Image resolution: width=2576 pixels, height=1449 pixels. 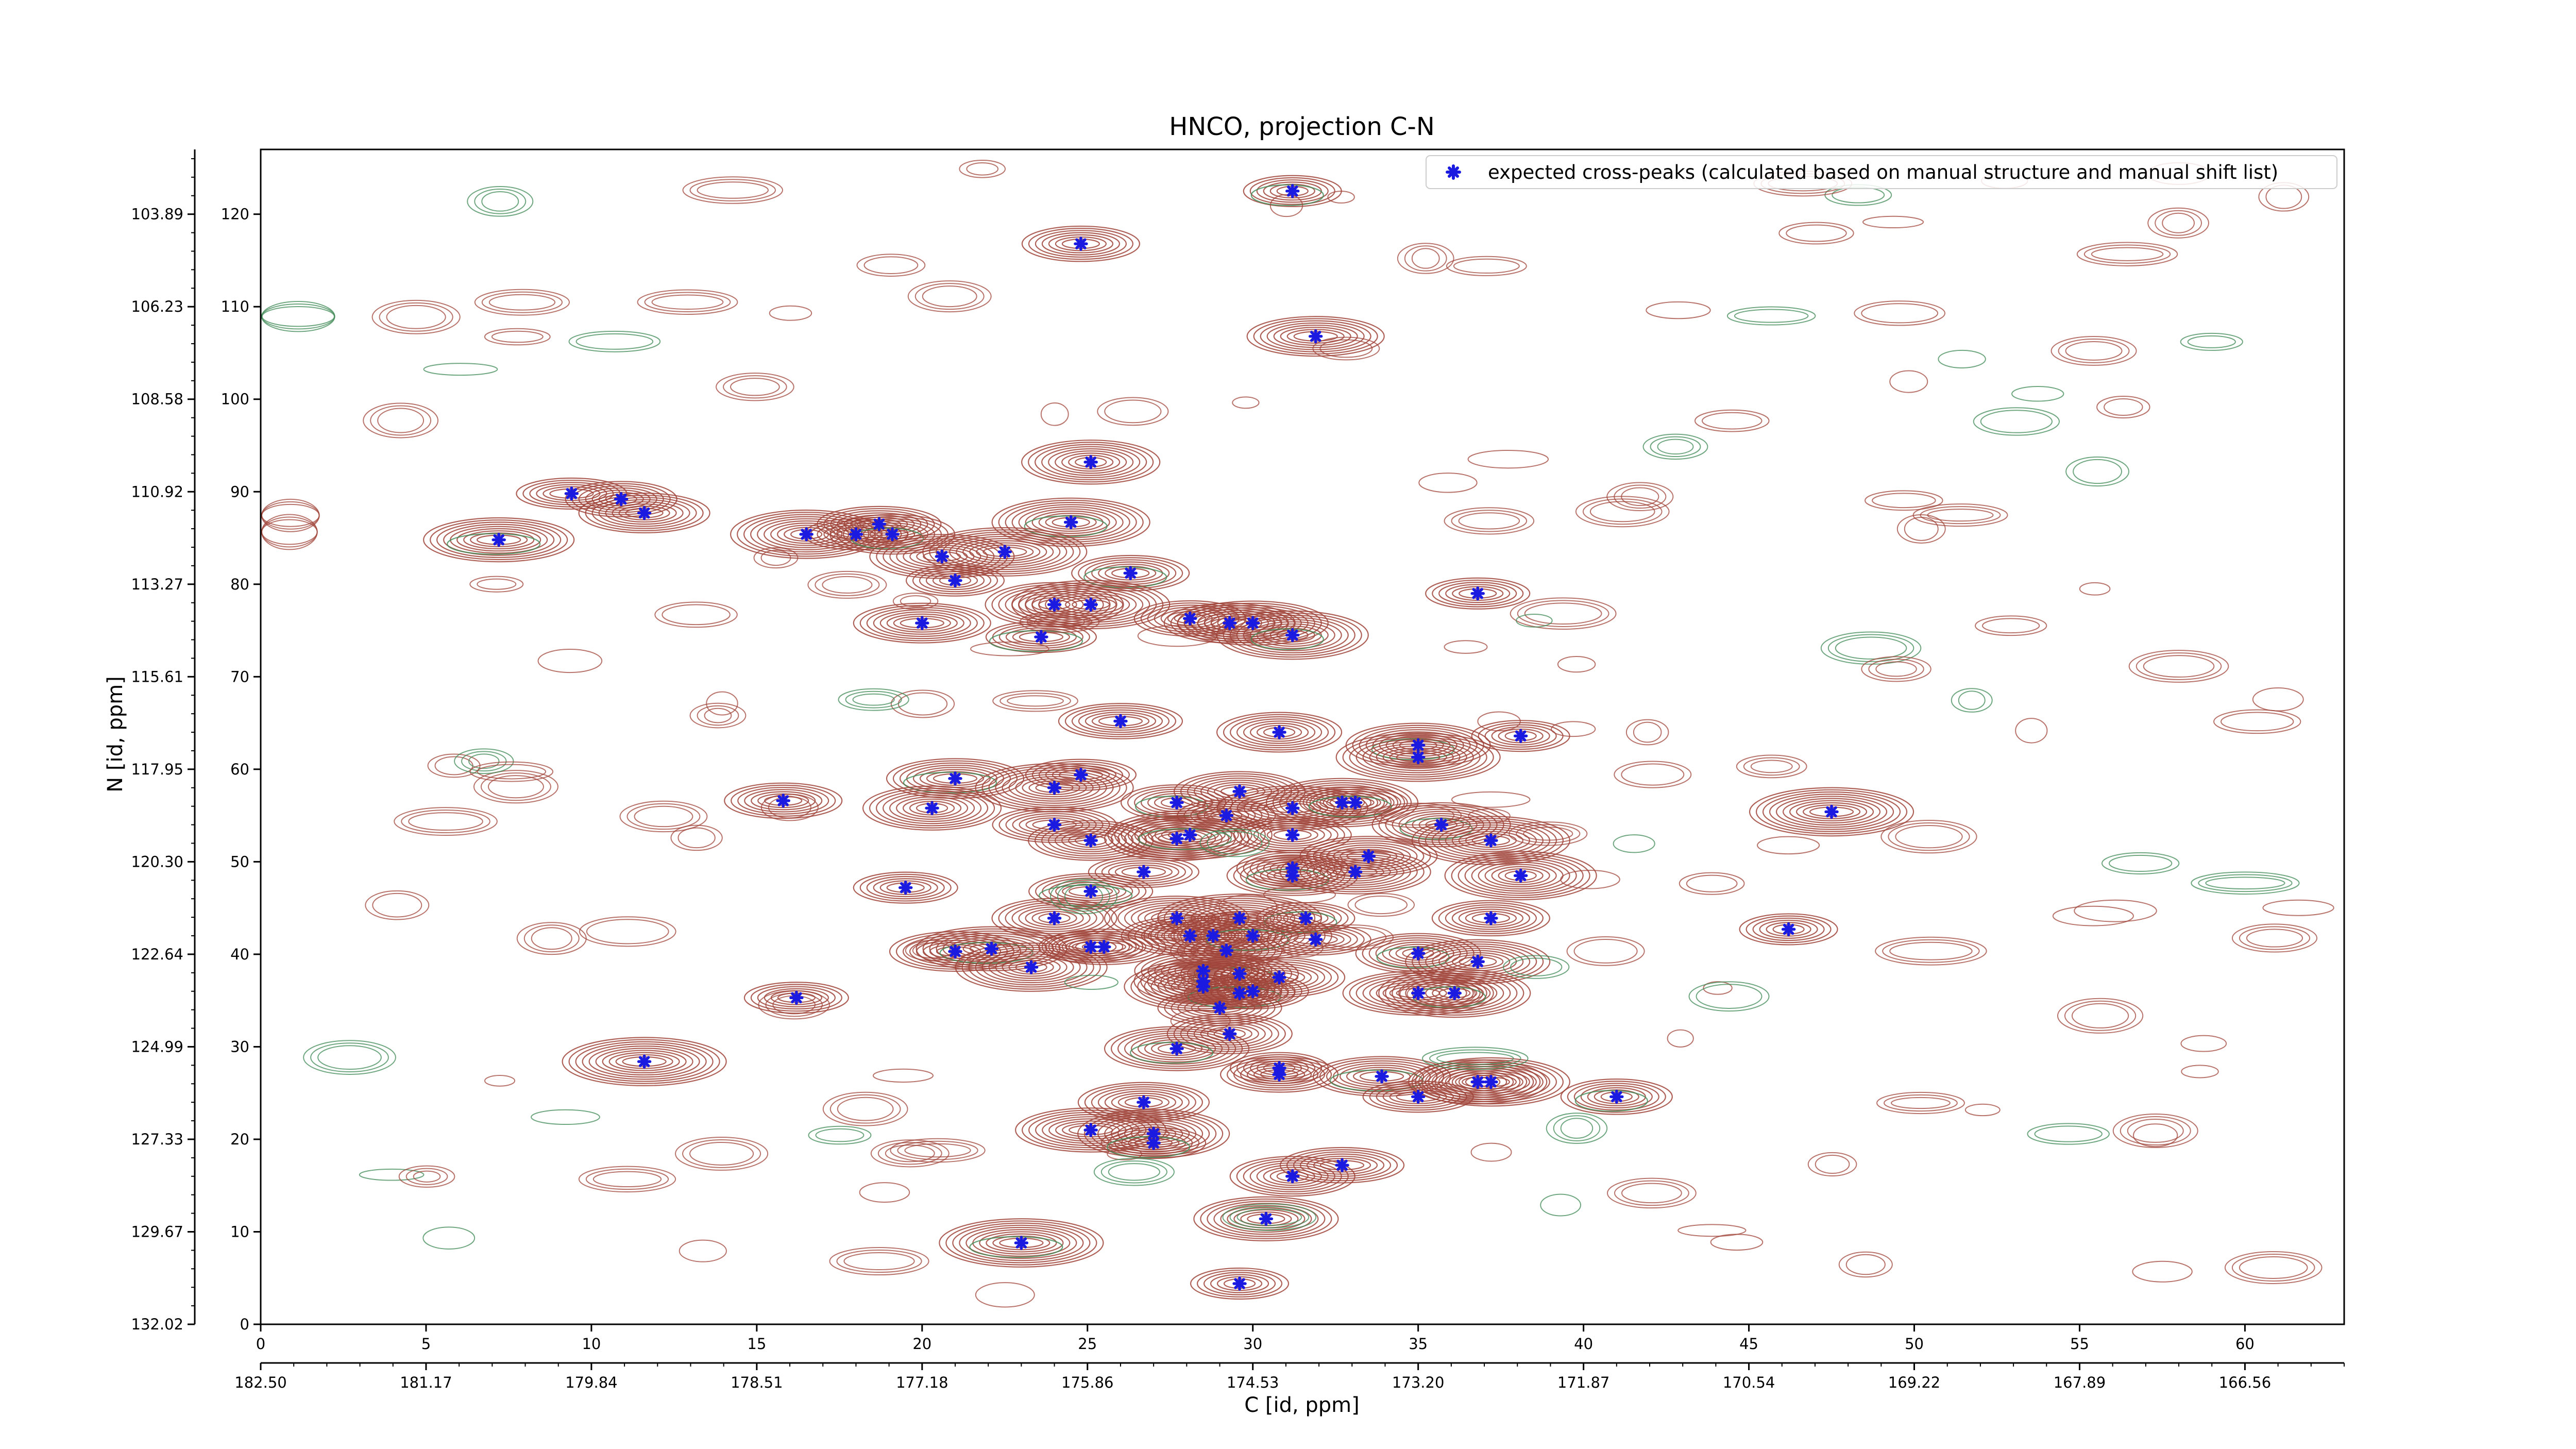 What do you see at coordinates (1287, 639) in the screenshot?
I see `negative-contour-ring` at bounding box center [1287, 639].